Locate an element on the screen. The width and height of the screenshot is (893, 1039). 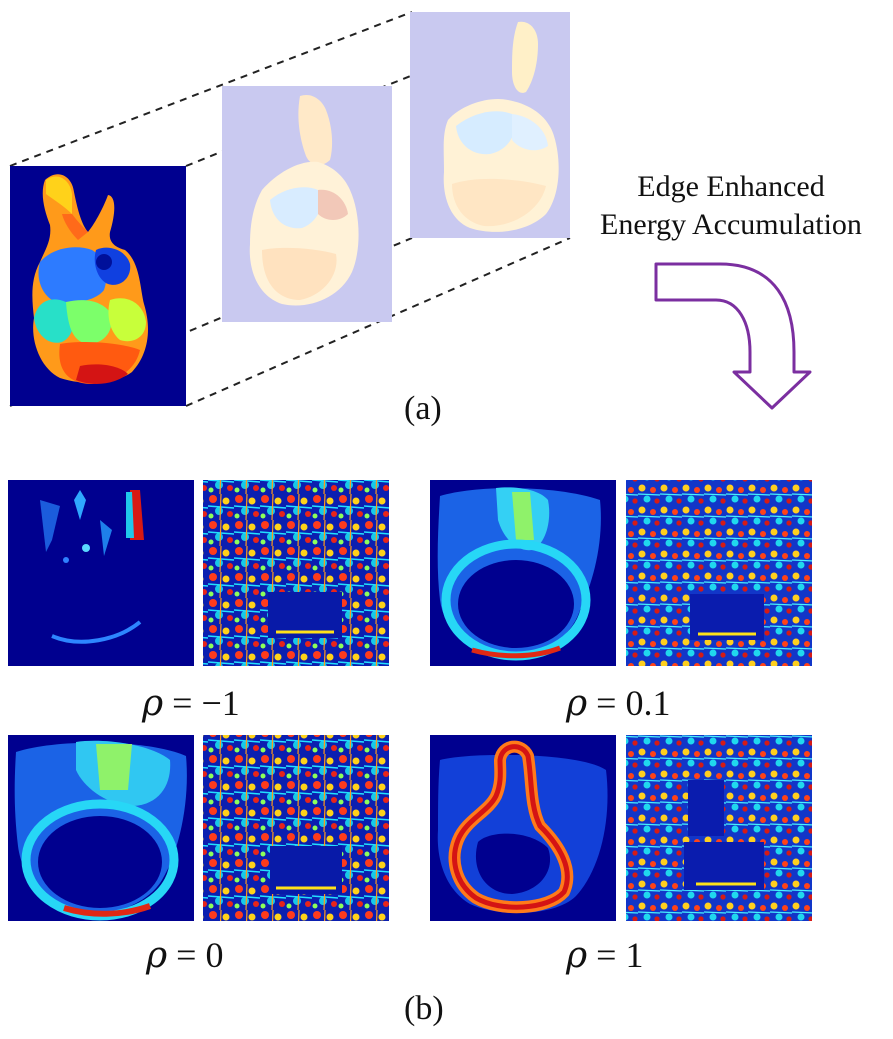
noise-map-rho-0.1 is located at coordinates (719, 573).